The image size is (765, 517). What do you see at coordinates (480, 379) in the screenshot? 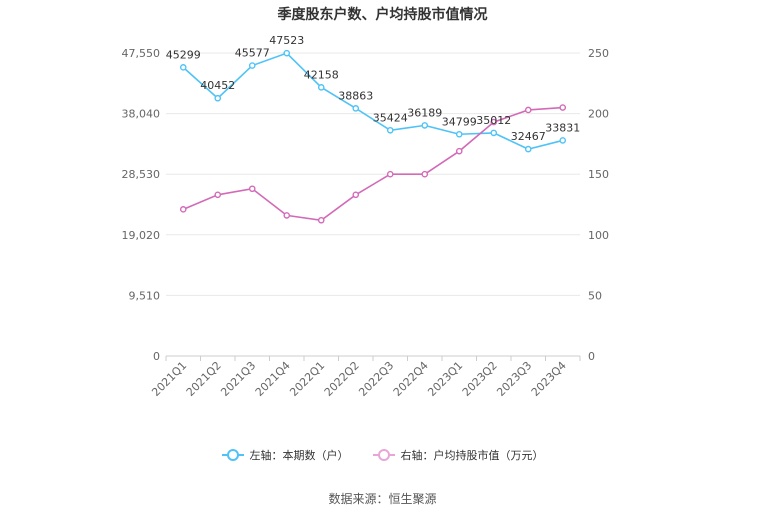
I see `x-tick-label: 2023Q2` at bounding box center [480, 379].